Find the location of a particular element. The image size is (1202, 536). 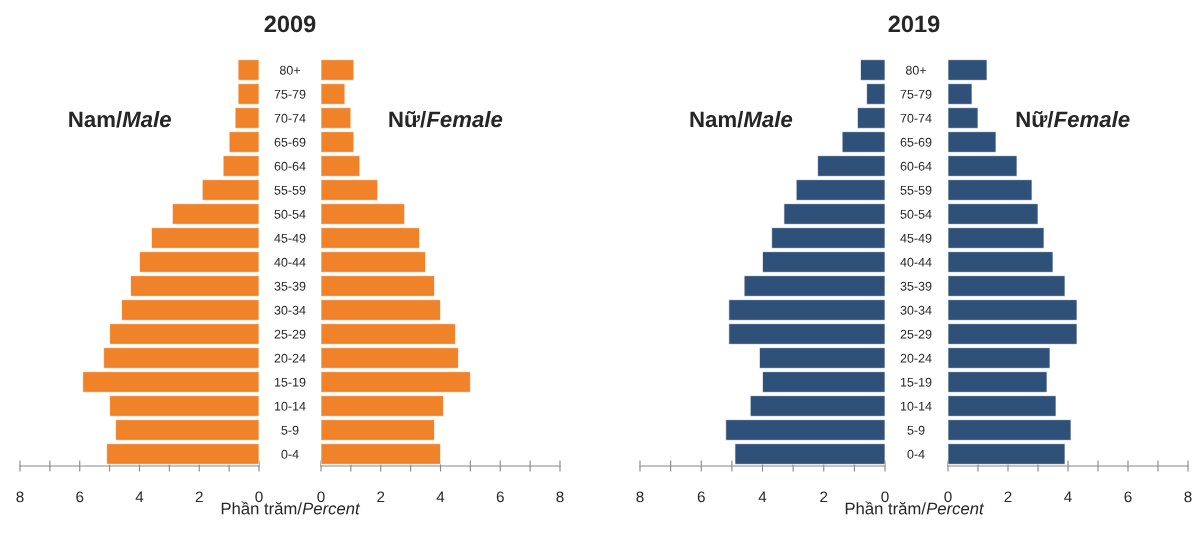

series-label: Nữ/Female is located at coordinates (446, 119).